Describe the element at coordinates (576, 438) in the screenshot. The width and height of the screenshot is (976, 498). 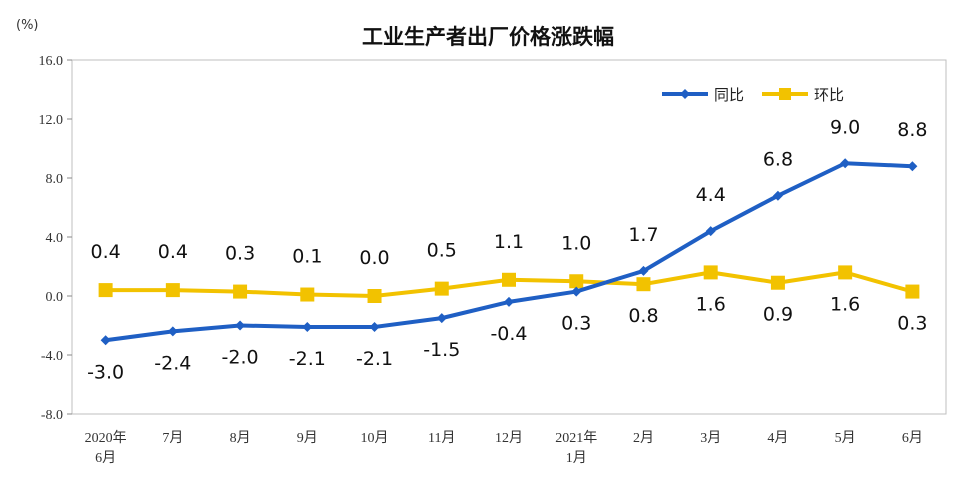
I see `x-tick-label: 2021年` at that location.